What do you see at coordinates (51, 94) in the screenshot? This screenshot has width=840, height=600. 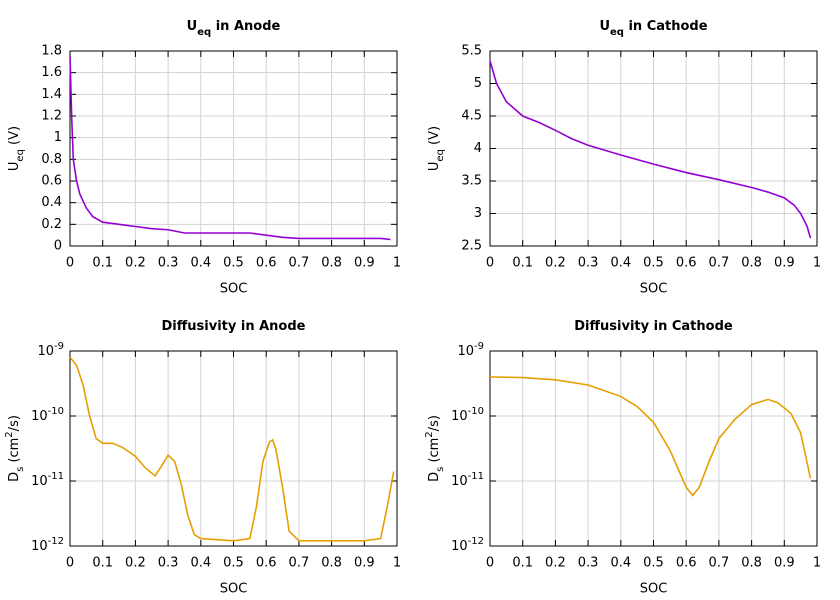 I see `y-tick-label: 1.4` at bounding box center [51, 94].